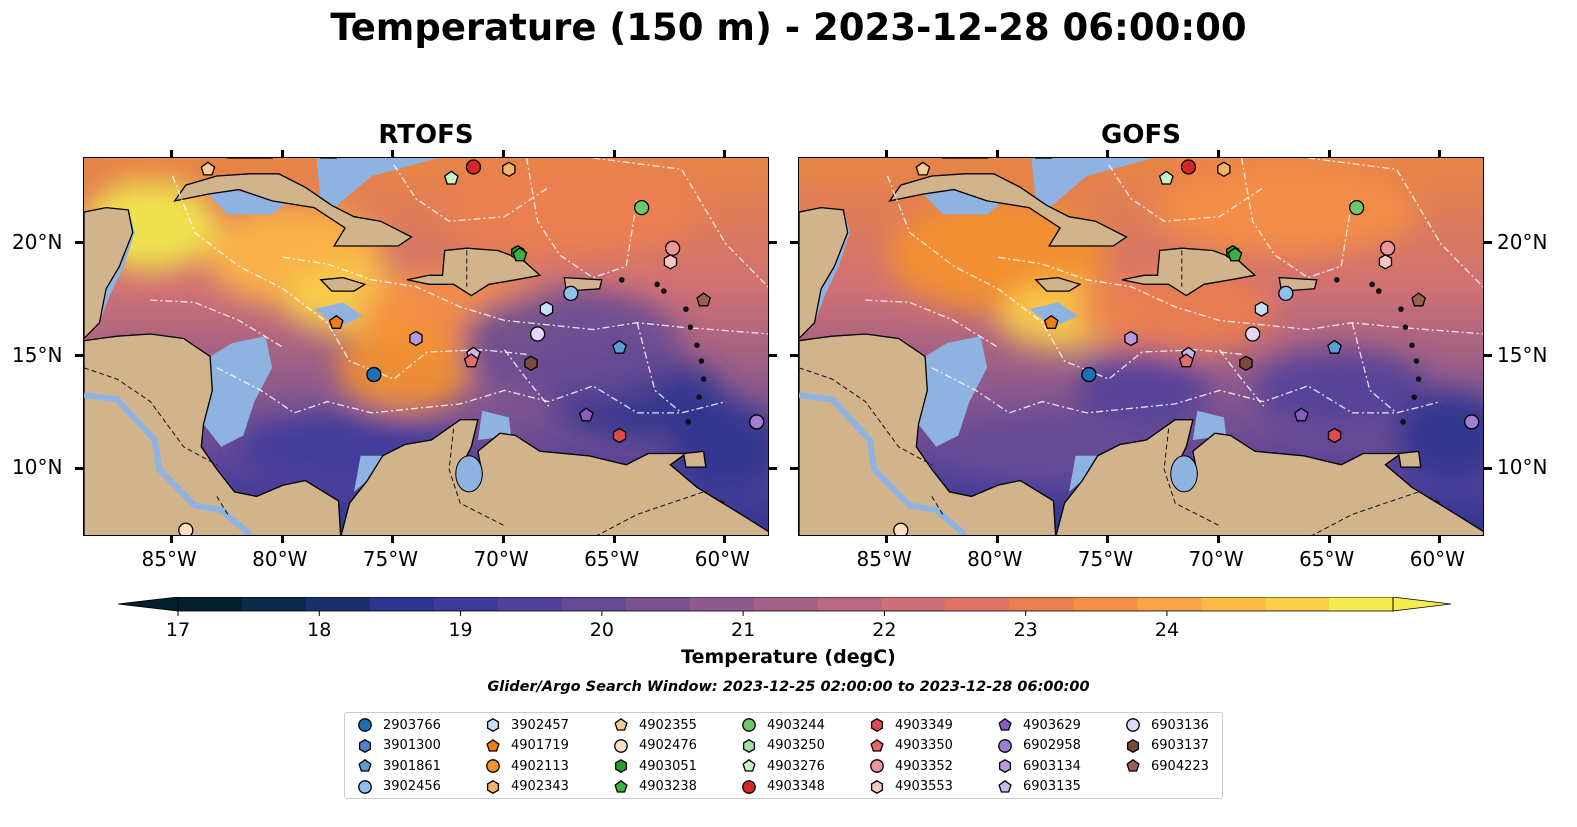  I want to click on lon-tick-label: 80°W, so click(995, 559).